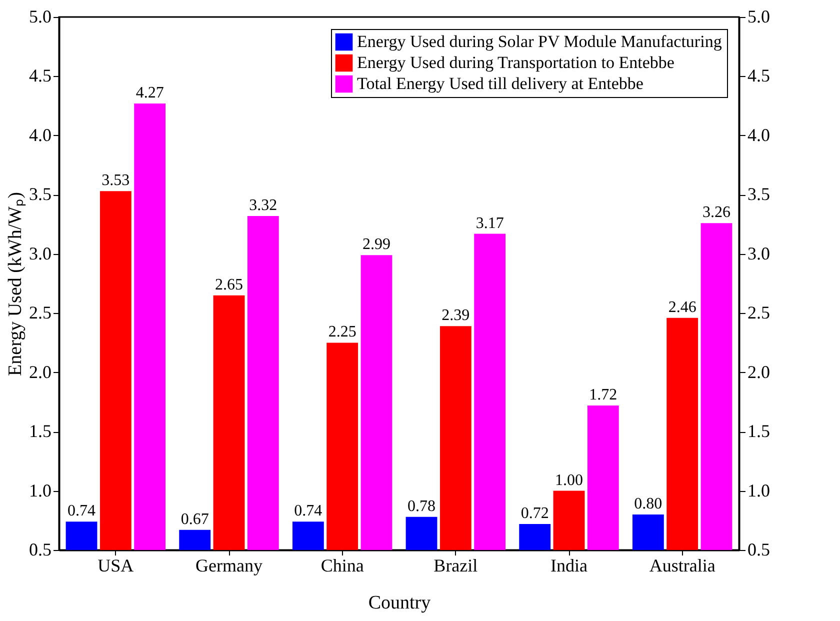 This screenshot has height=621, width=840. What do you see at coordinates (759, 312) in the screenshot?
I see `y2-tick-label: 2.5` at bounding box center [759, 312].